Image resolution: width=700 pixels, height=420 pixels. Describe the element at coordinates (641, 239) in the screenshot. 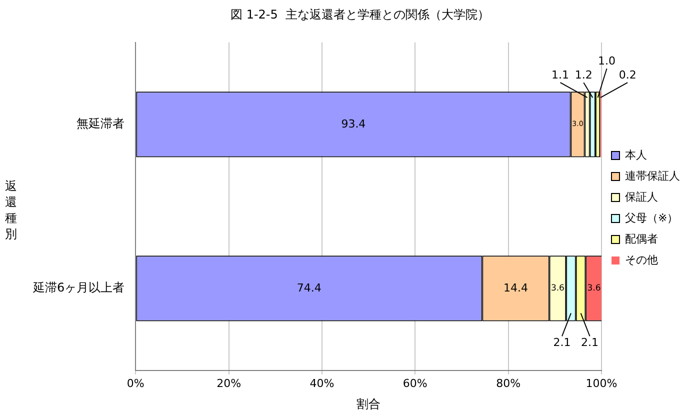

I see `legend-label: 配偶者` at that location.